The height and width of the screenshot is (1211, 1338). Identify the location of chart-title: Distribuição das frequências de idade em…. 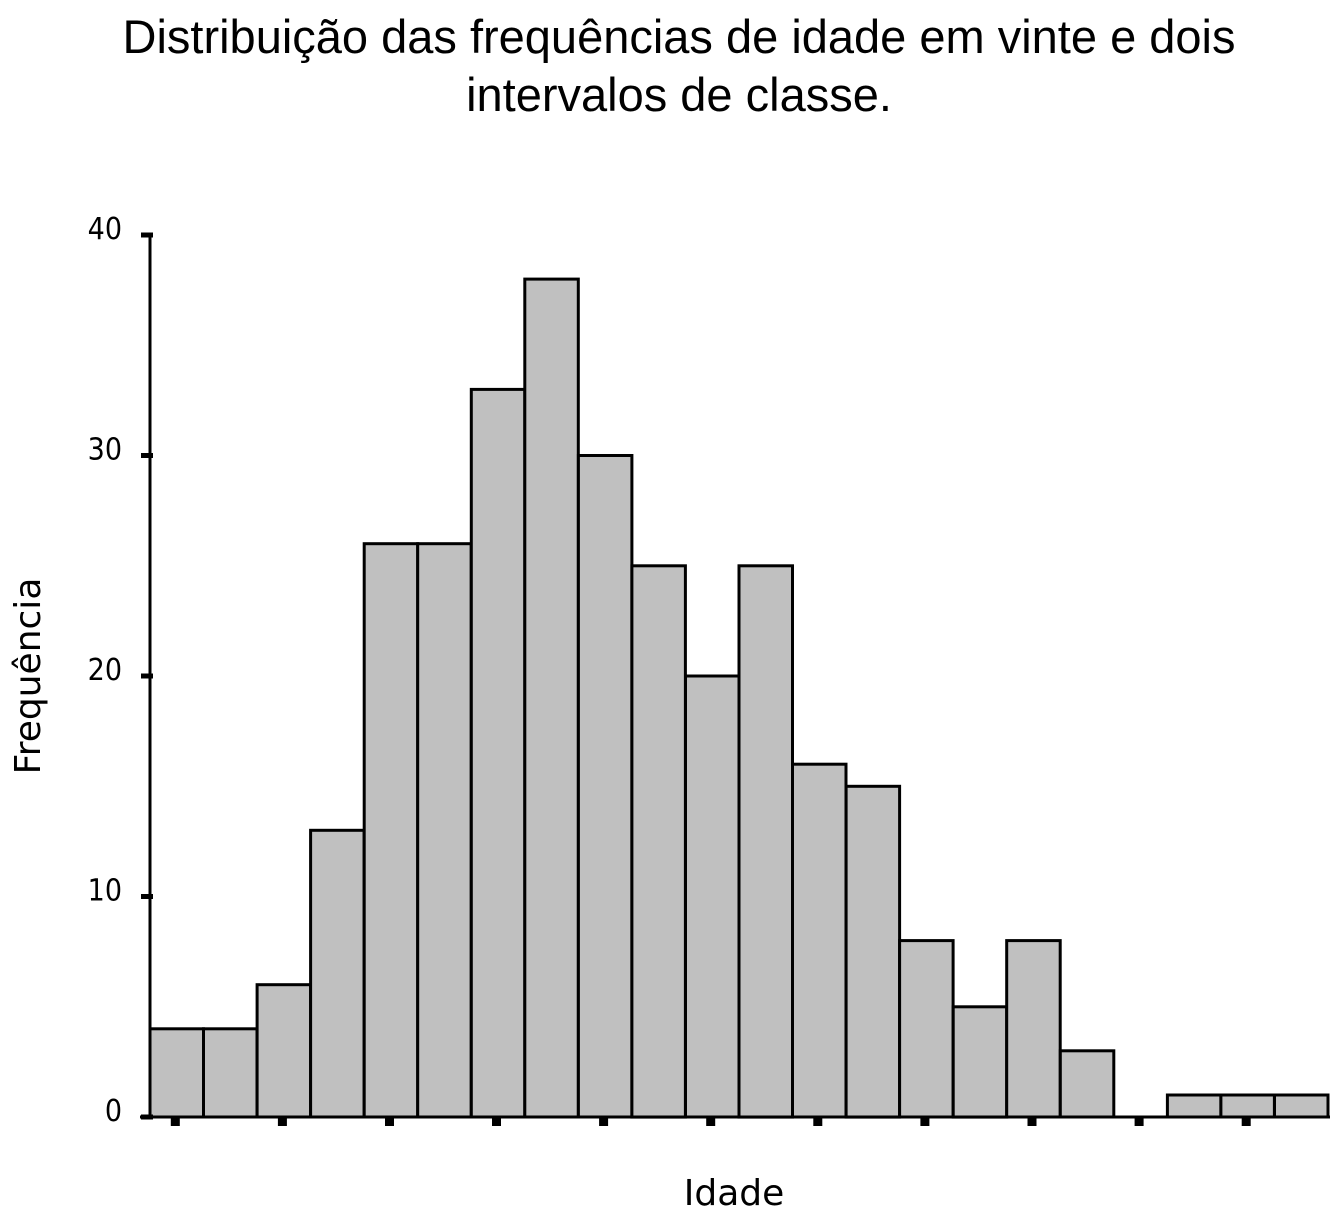
(679, 65).